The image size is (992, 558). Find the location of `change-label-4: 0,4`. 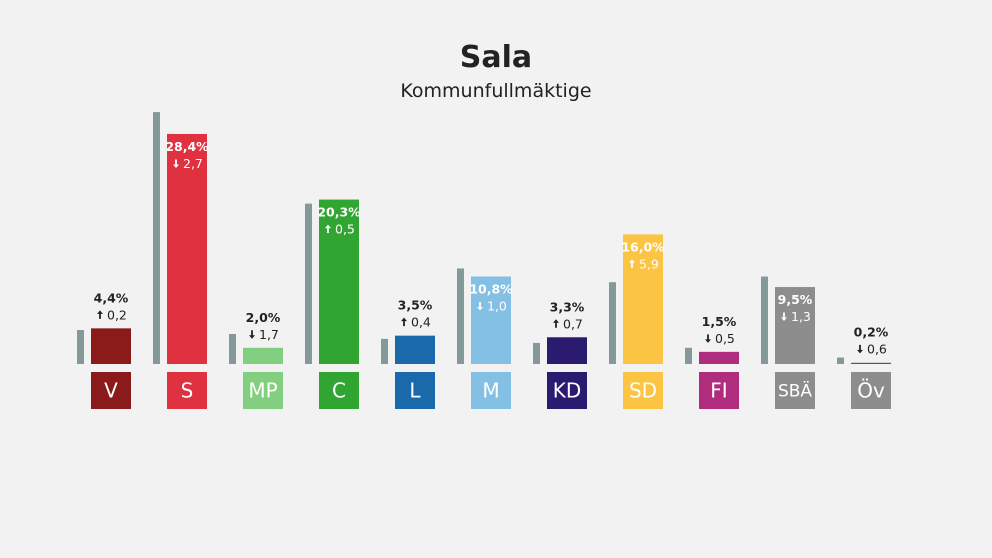

change-label-4: 0,4 is located at coordinates (421, 322).